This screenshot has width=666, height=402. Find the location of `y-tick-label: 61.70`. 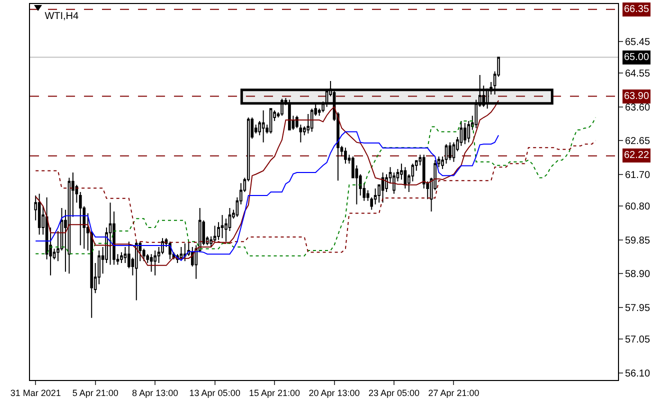

y-tick-label: 61.70 is located at coordinates (637, 175).